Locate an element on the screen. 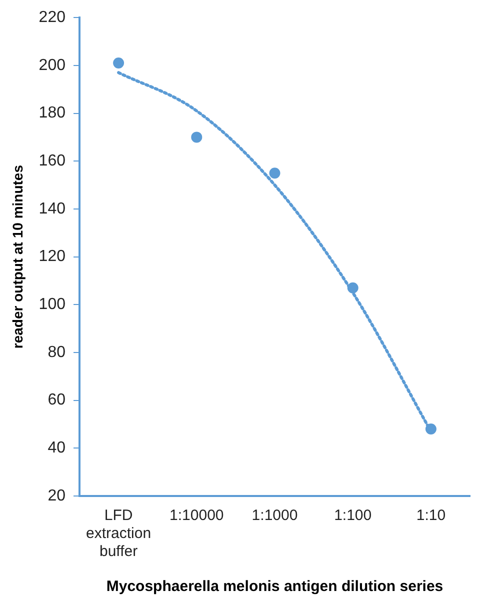 This screenshot has height=608, width=490. y-axis-title: reader output at 10 minutes is located at coordinates (17, 256).